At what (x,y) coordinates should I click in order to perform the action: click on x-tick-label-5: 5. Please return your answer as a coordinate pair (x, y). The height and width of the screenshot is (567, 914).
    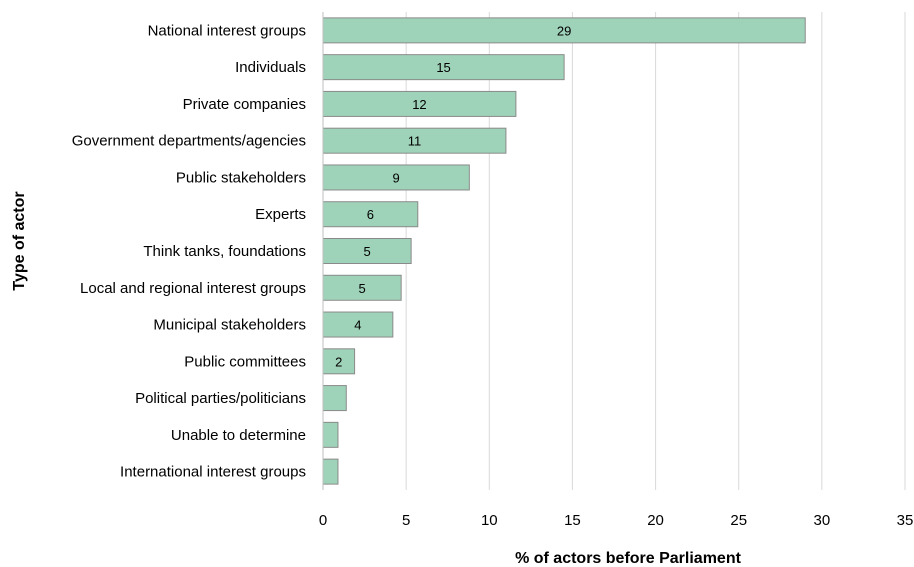
    Looking at the image, I should click on (406, 520).